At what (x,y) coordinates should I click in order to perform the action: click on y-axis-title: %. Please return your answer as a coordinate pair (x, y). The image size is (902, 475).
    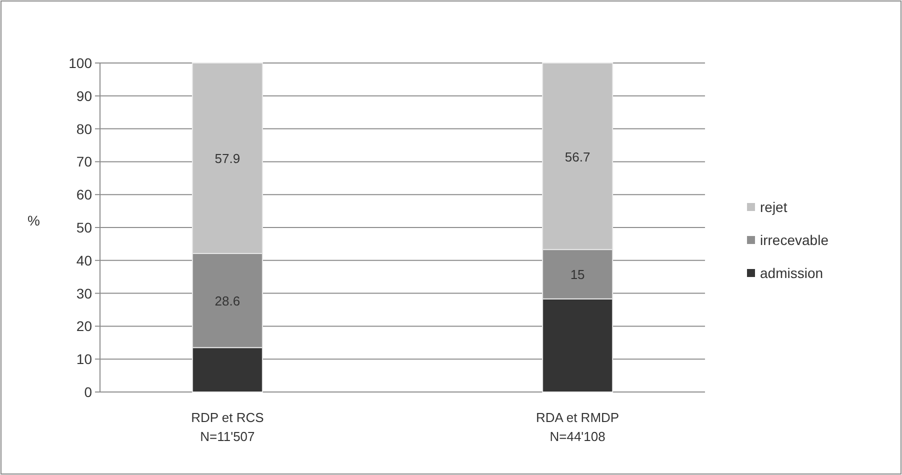
    Looking at the image, I should click on (34, 220).